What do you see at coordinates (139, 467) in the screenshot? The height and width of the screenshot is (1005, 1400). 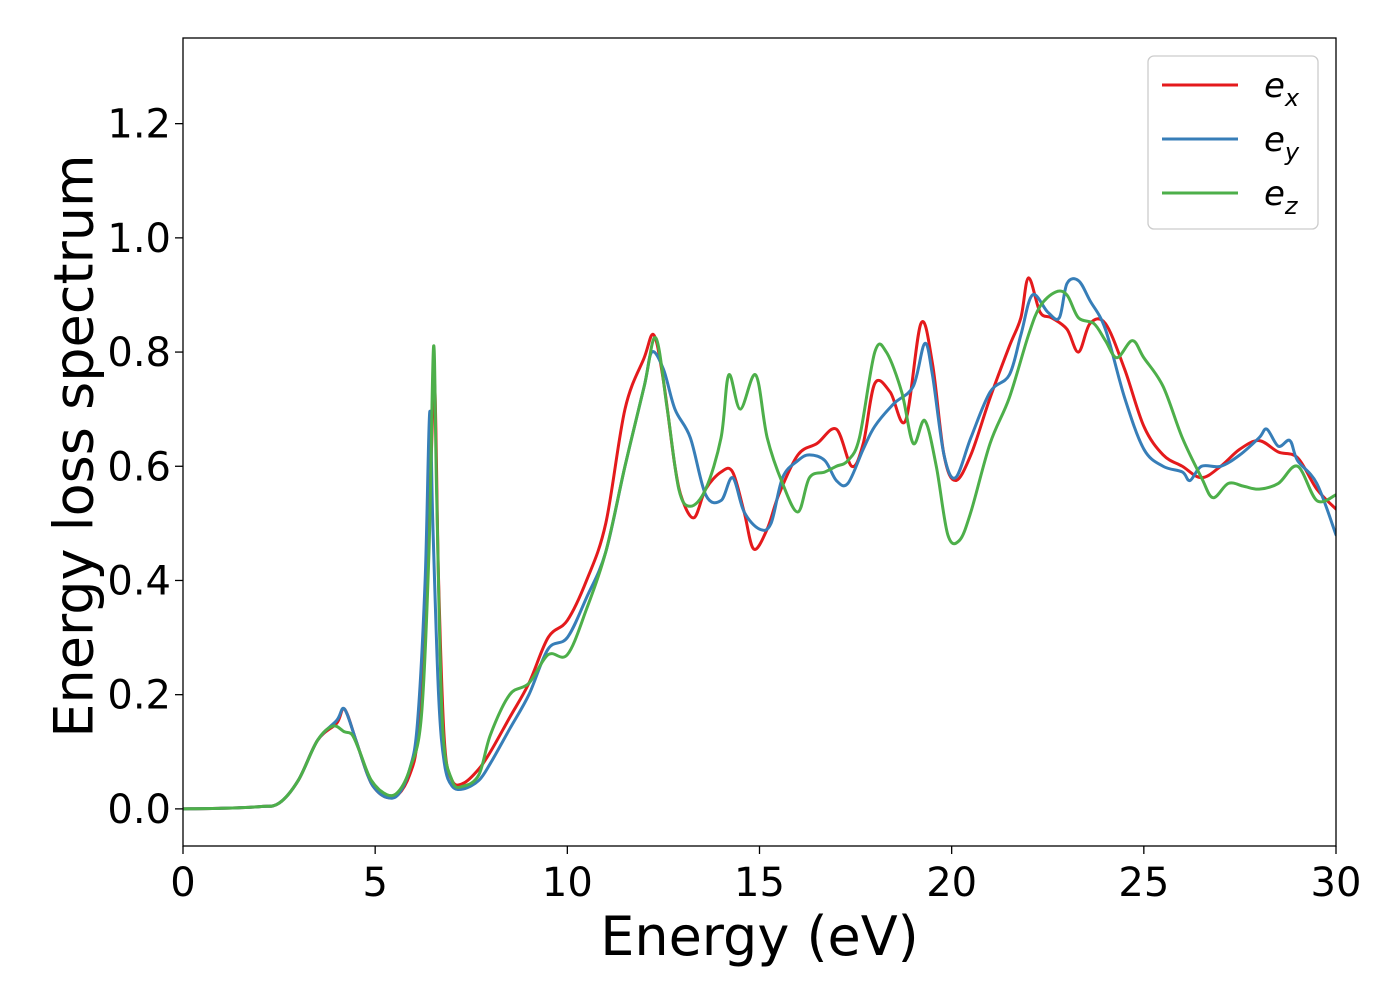 I see `y-tick-label: 0.6` at bounding box center [139, 467].